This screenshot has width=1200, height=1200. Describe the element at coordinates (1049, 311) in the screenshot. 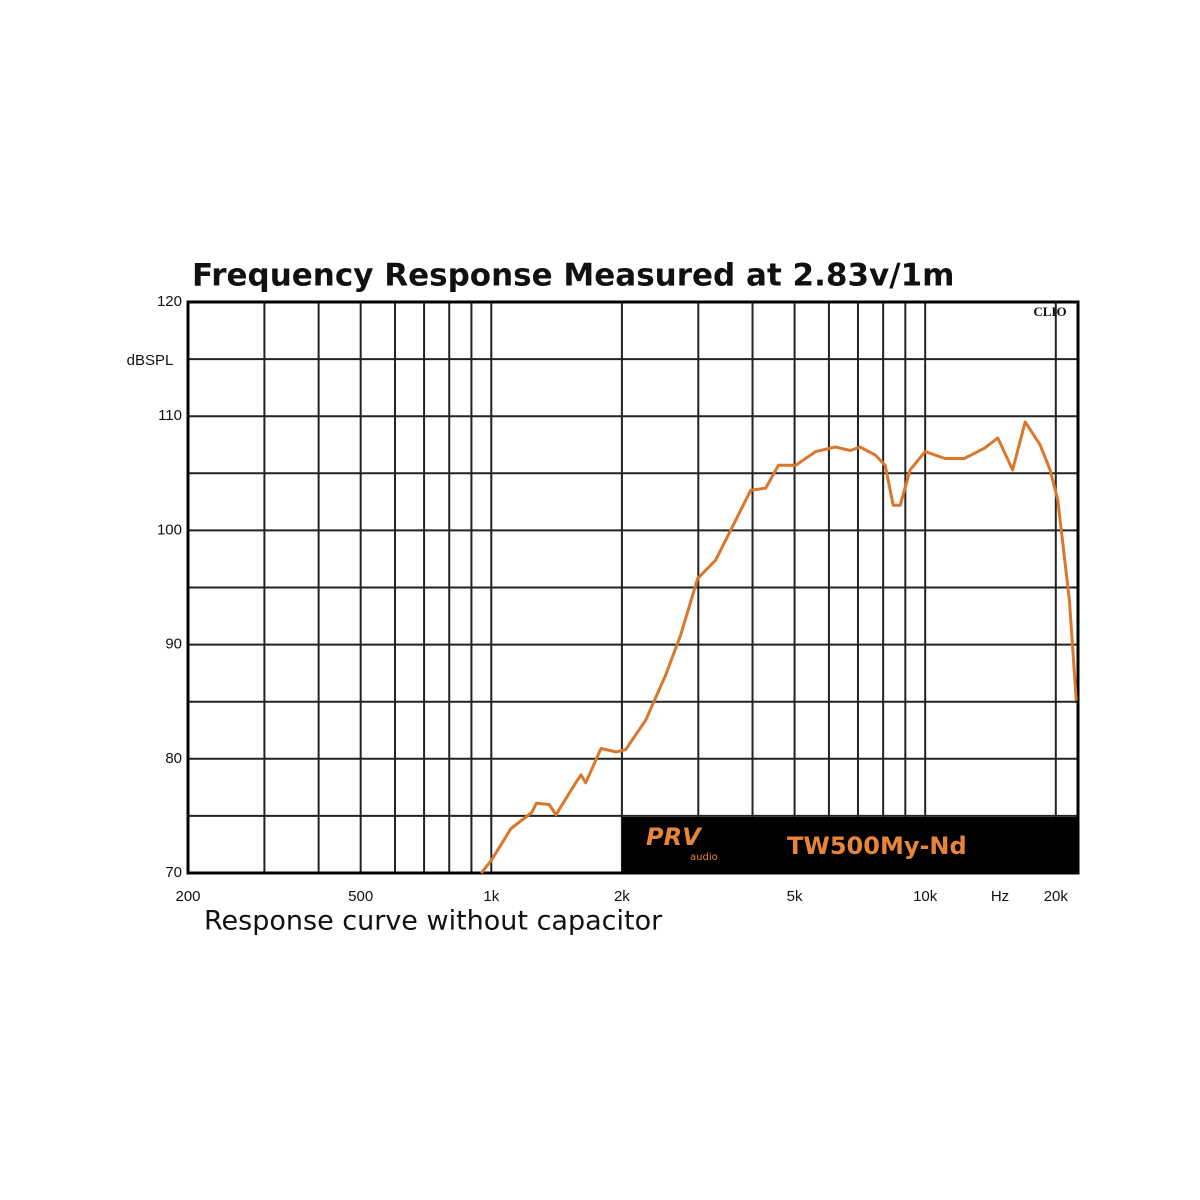

I see `badge: CLIO` at that location.